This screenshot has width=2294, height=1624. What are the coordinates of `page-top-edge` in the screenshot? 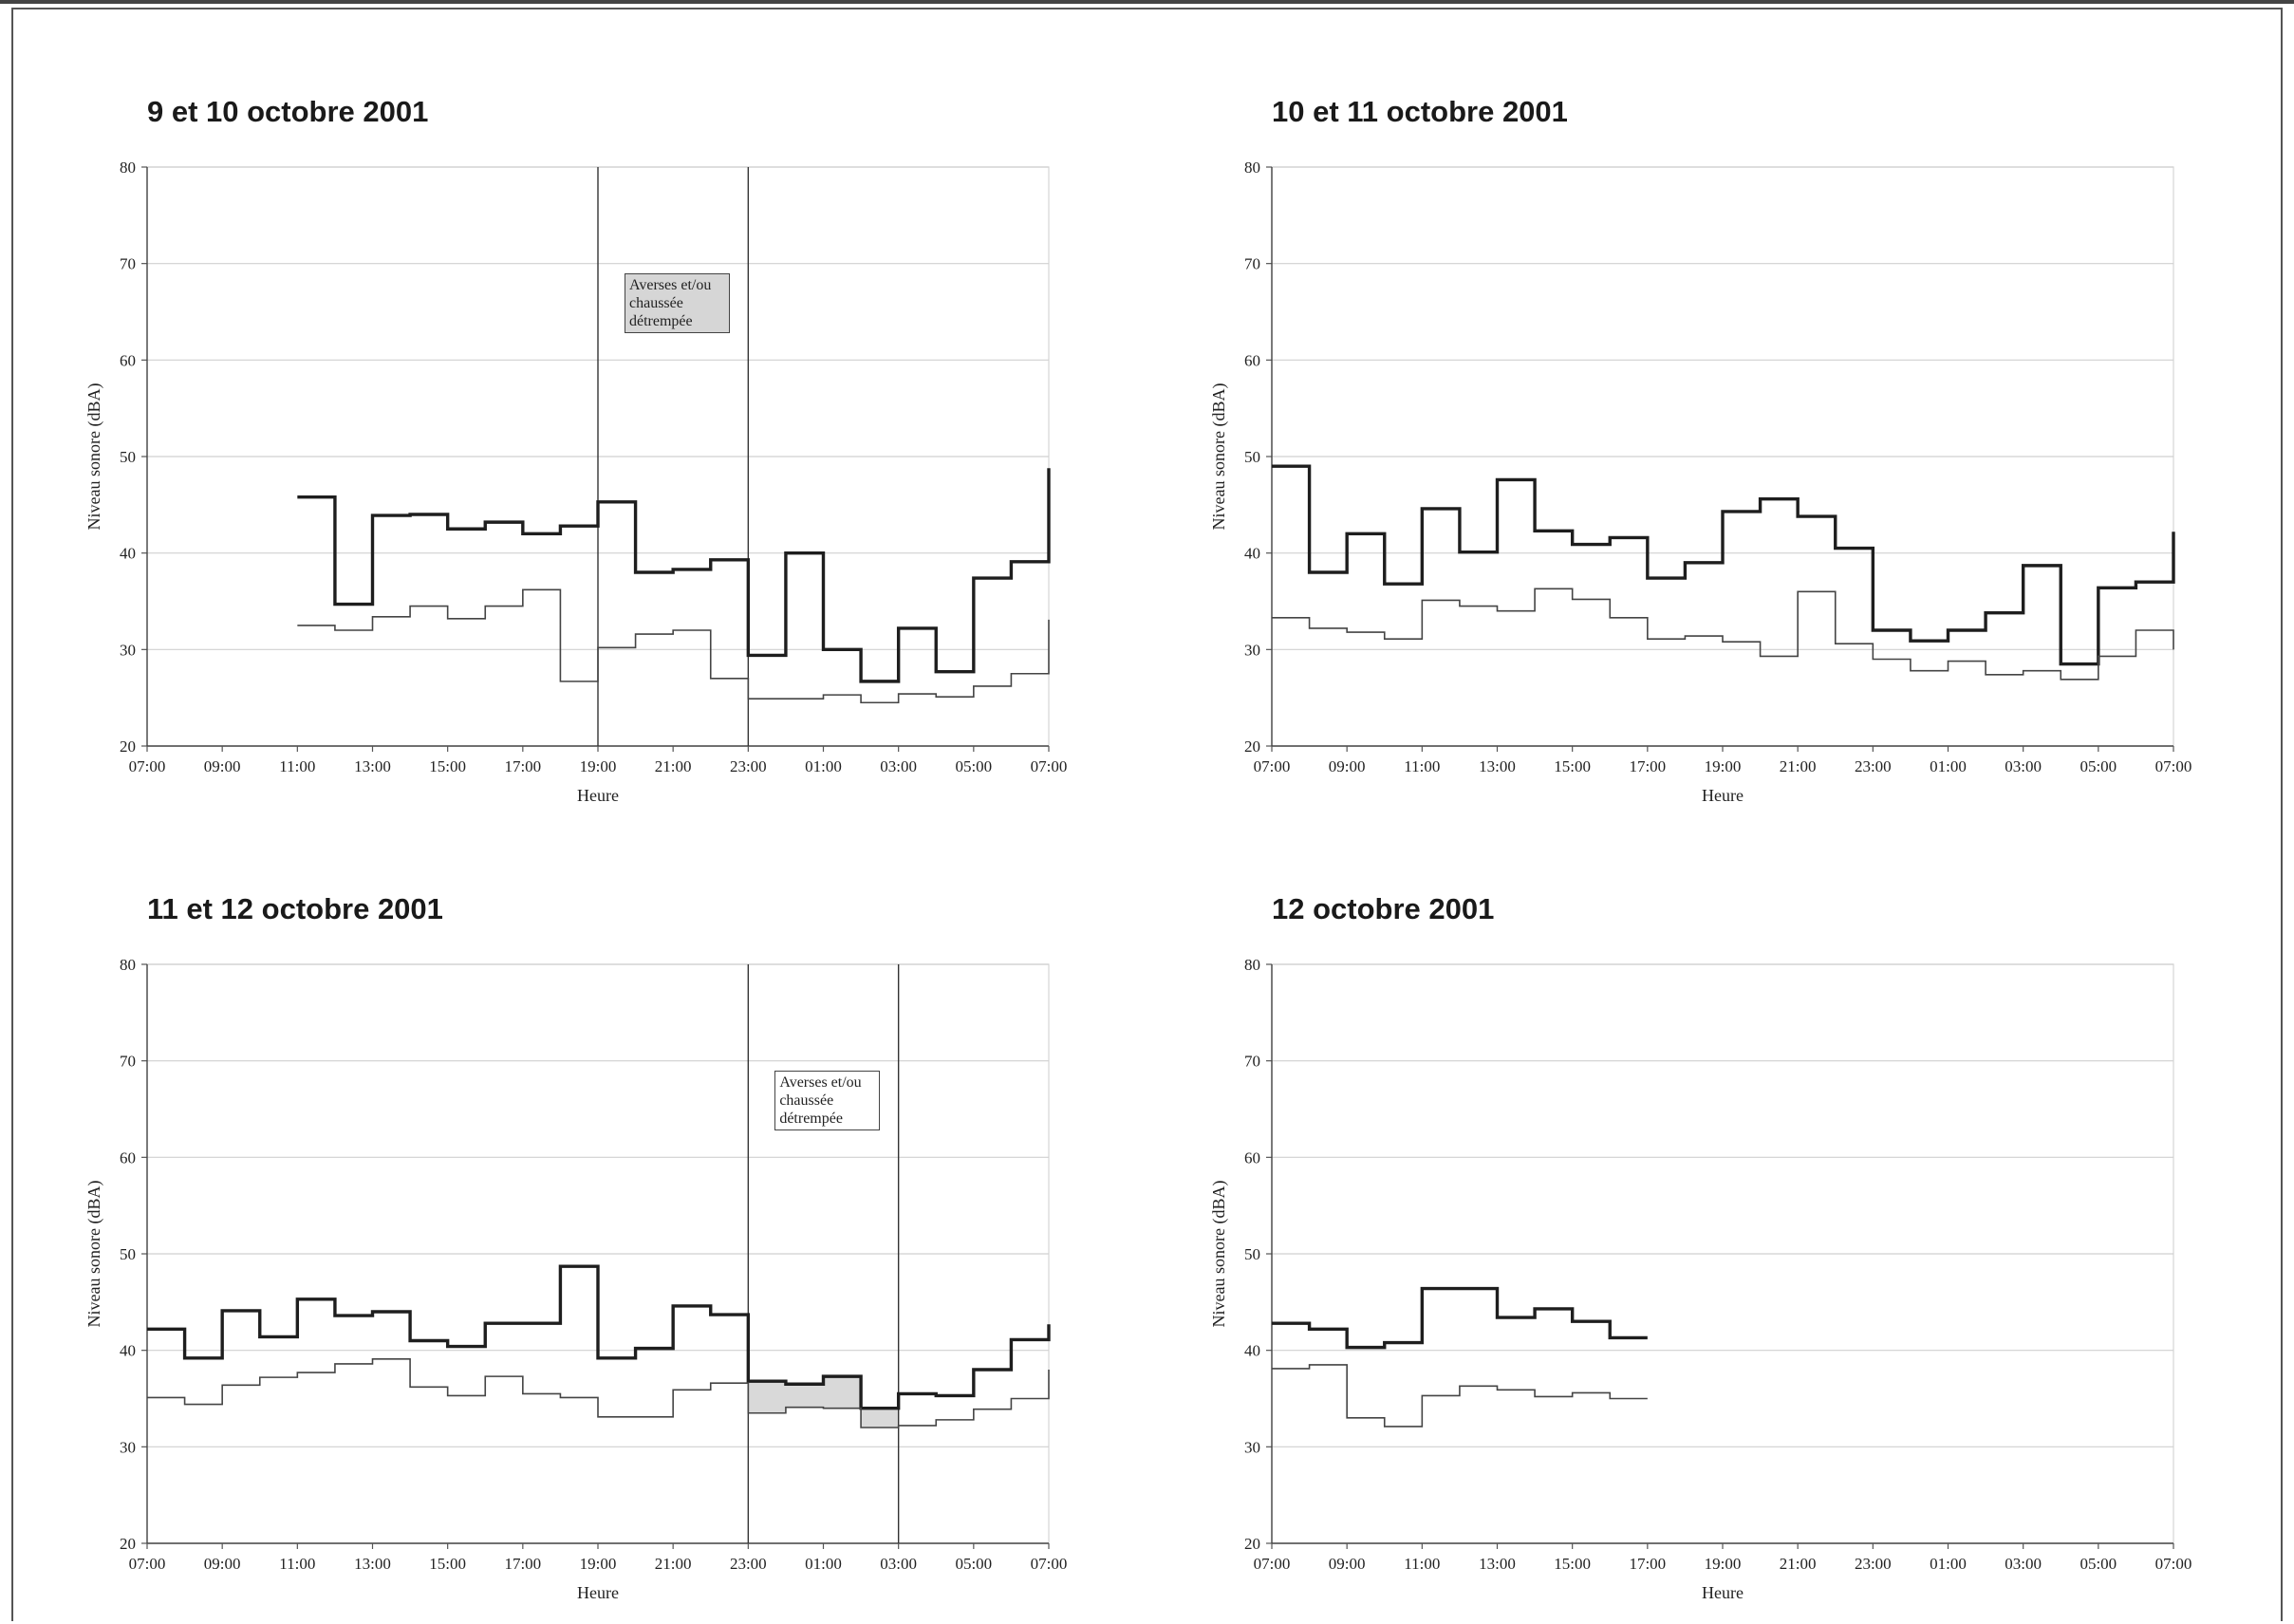 It's located at (1147, 2).